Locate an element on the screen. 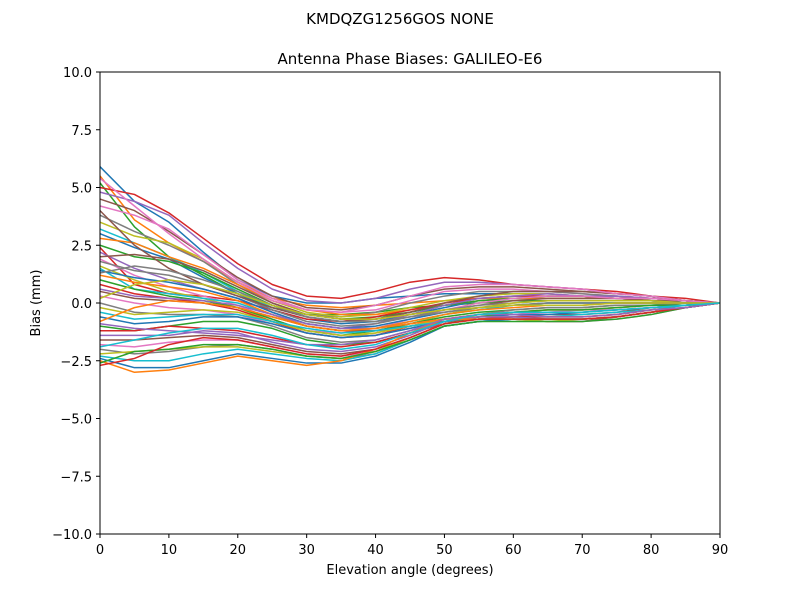  y-tick-label: 5.0 is located at coordinates (81, 189).